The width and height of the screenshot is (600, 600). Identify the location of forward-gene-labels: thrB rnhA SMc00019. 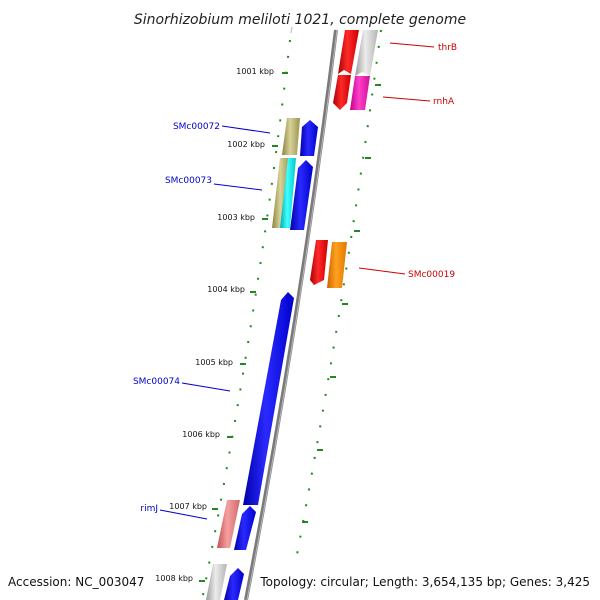
(407, 161).